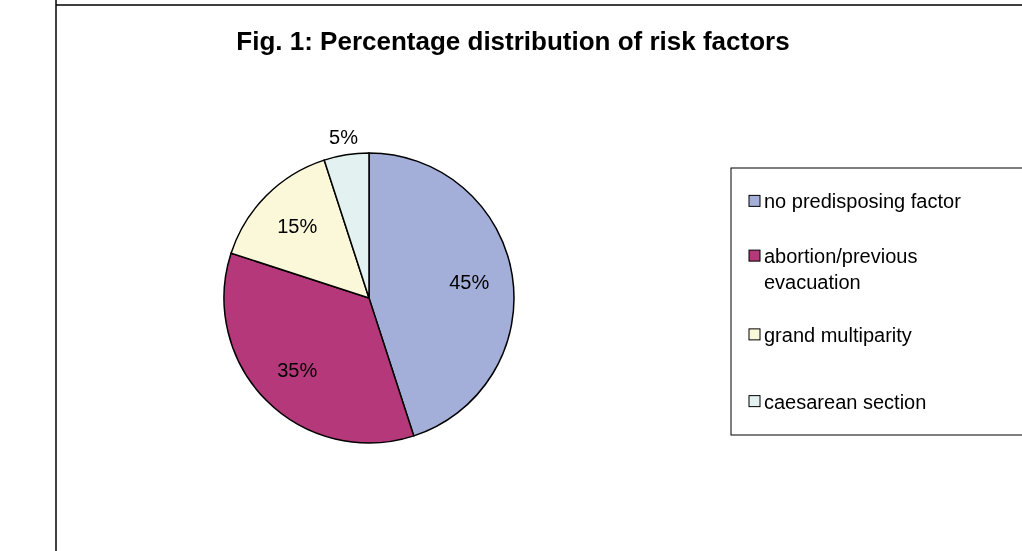  Describe the element at coordinates (838, 334) in the screenshot. I see `legend-label: grand multiparity` at that location.